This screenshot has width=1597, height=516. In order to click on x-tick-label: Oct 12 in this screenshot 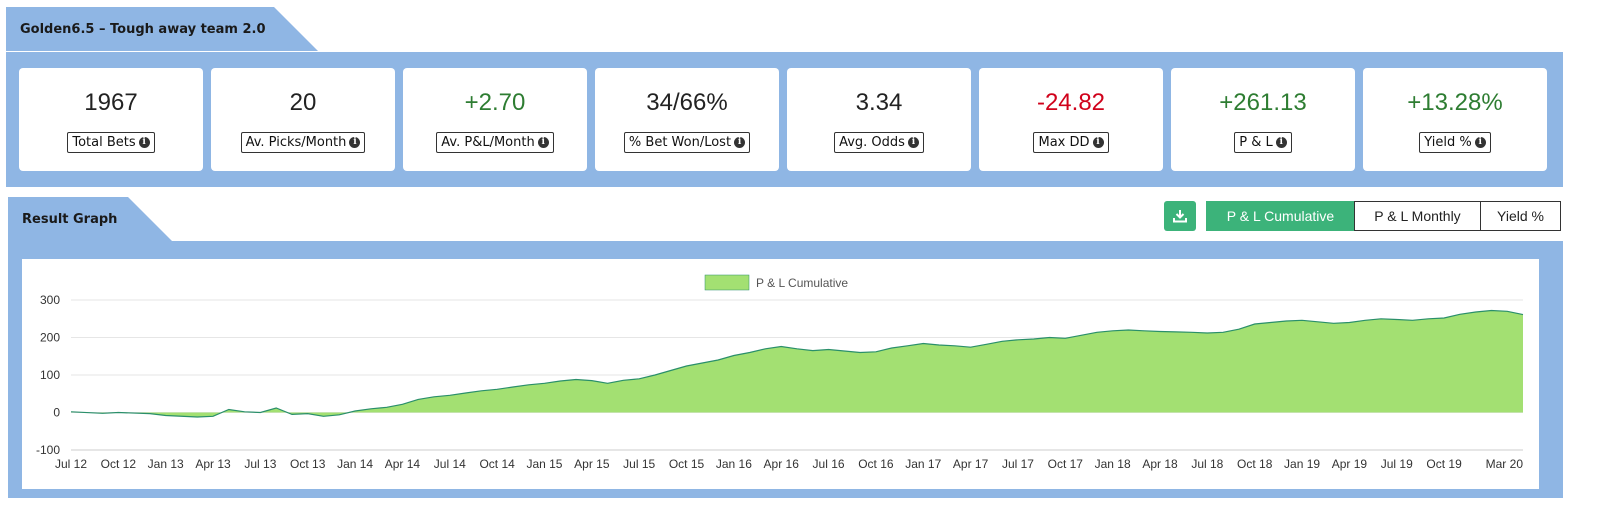, I will do `click(119, 464)`.